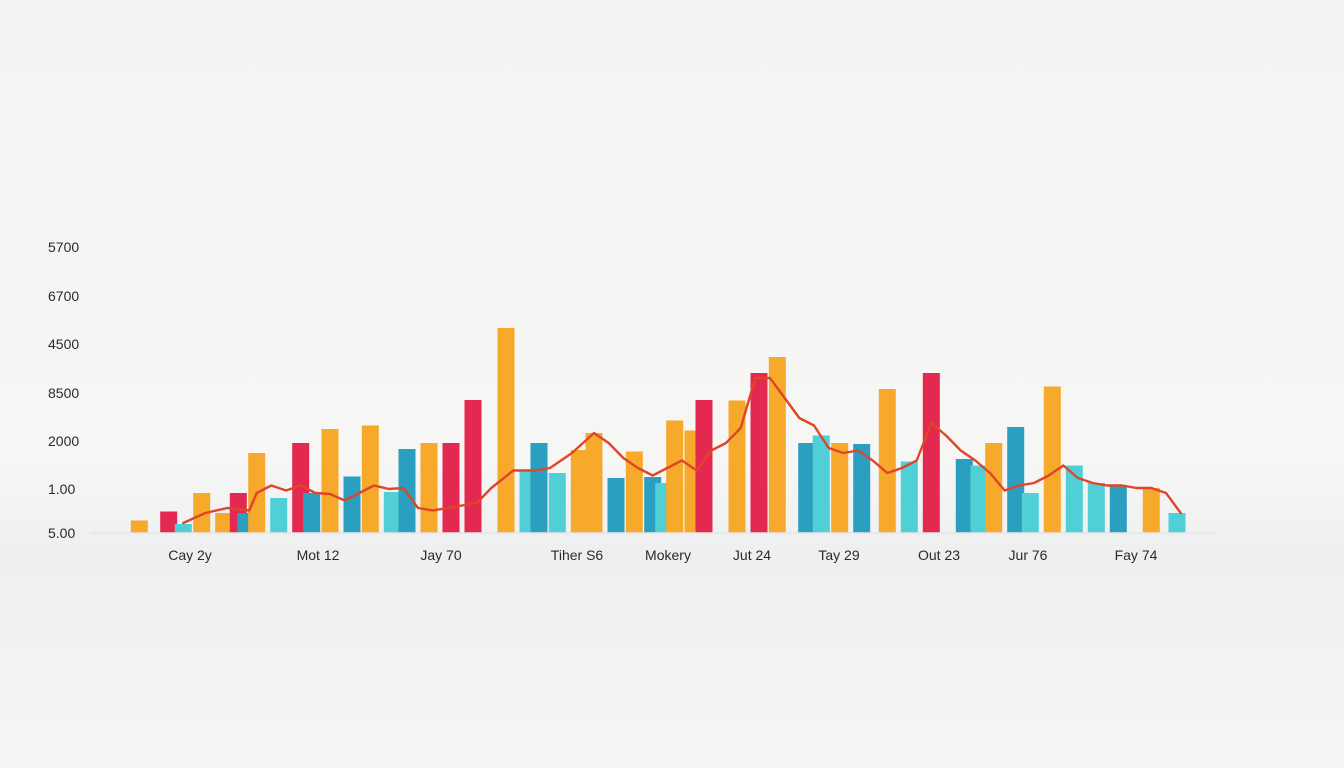  What do you see at coordinates (63, 296) in the screenshot?
I see `y-tick-label: 6700` at bounding box center [63, 296].